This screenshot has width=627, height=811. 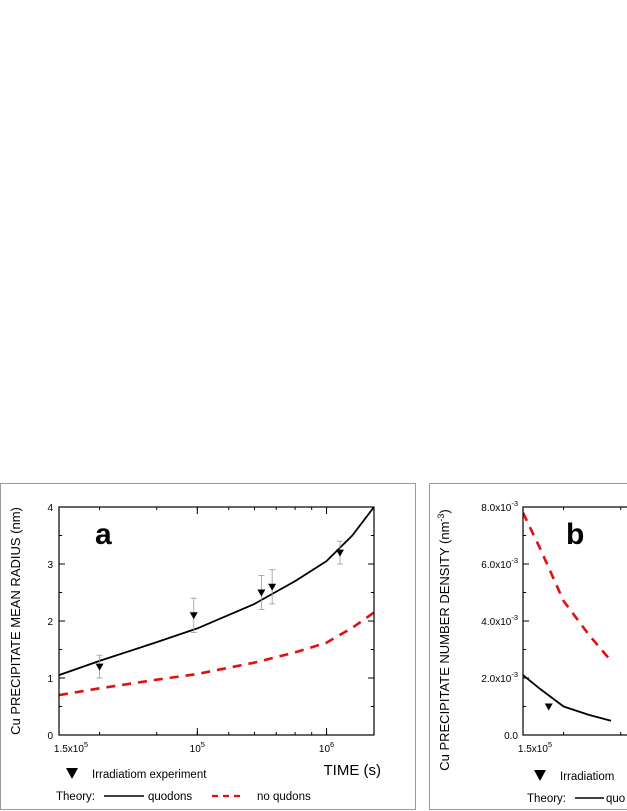 What do you see at coordinates (499, 620) in the screenshot?
I see `panel-b-y-tick-label: 4.0x10⁻³` at bounding box center [499, 620].